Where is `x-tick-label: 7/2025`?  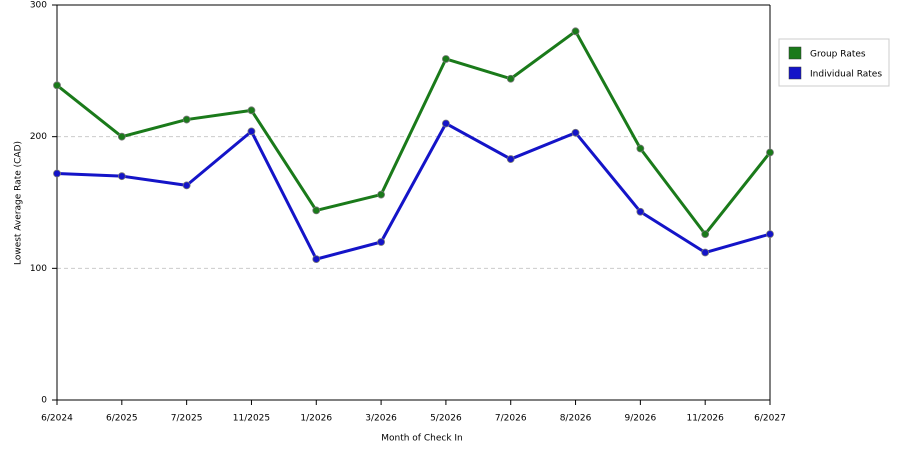 x-tick-label: 7/2025 is located at coordinates (187, 419).